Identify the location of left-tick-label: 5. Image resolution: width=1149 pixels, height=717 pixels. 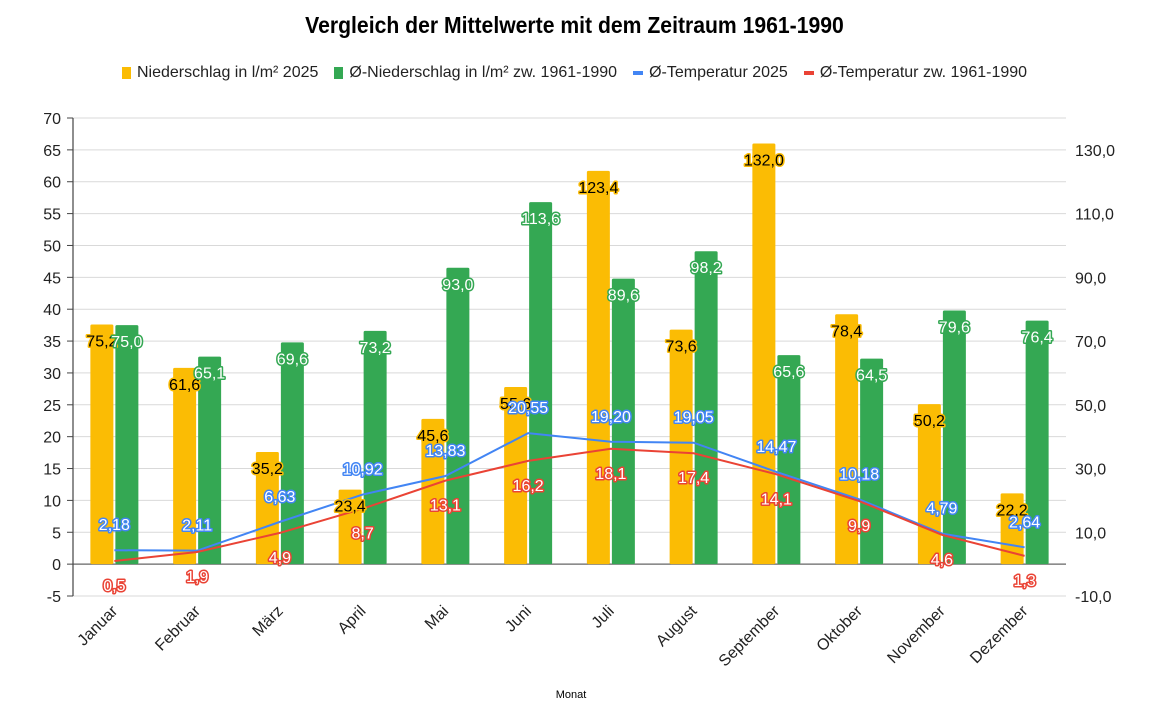
(56, 533).